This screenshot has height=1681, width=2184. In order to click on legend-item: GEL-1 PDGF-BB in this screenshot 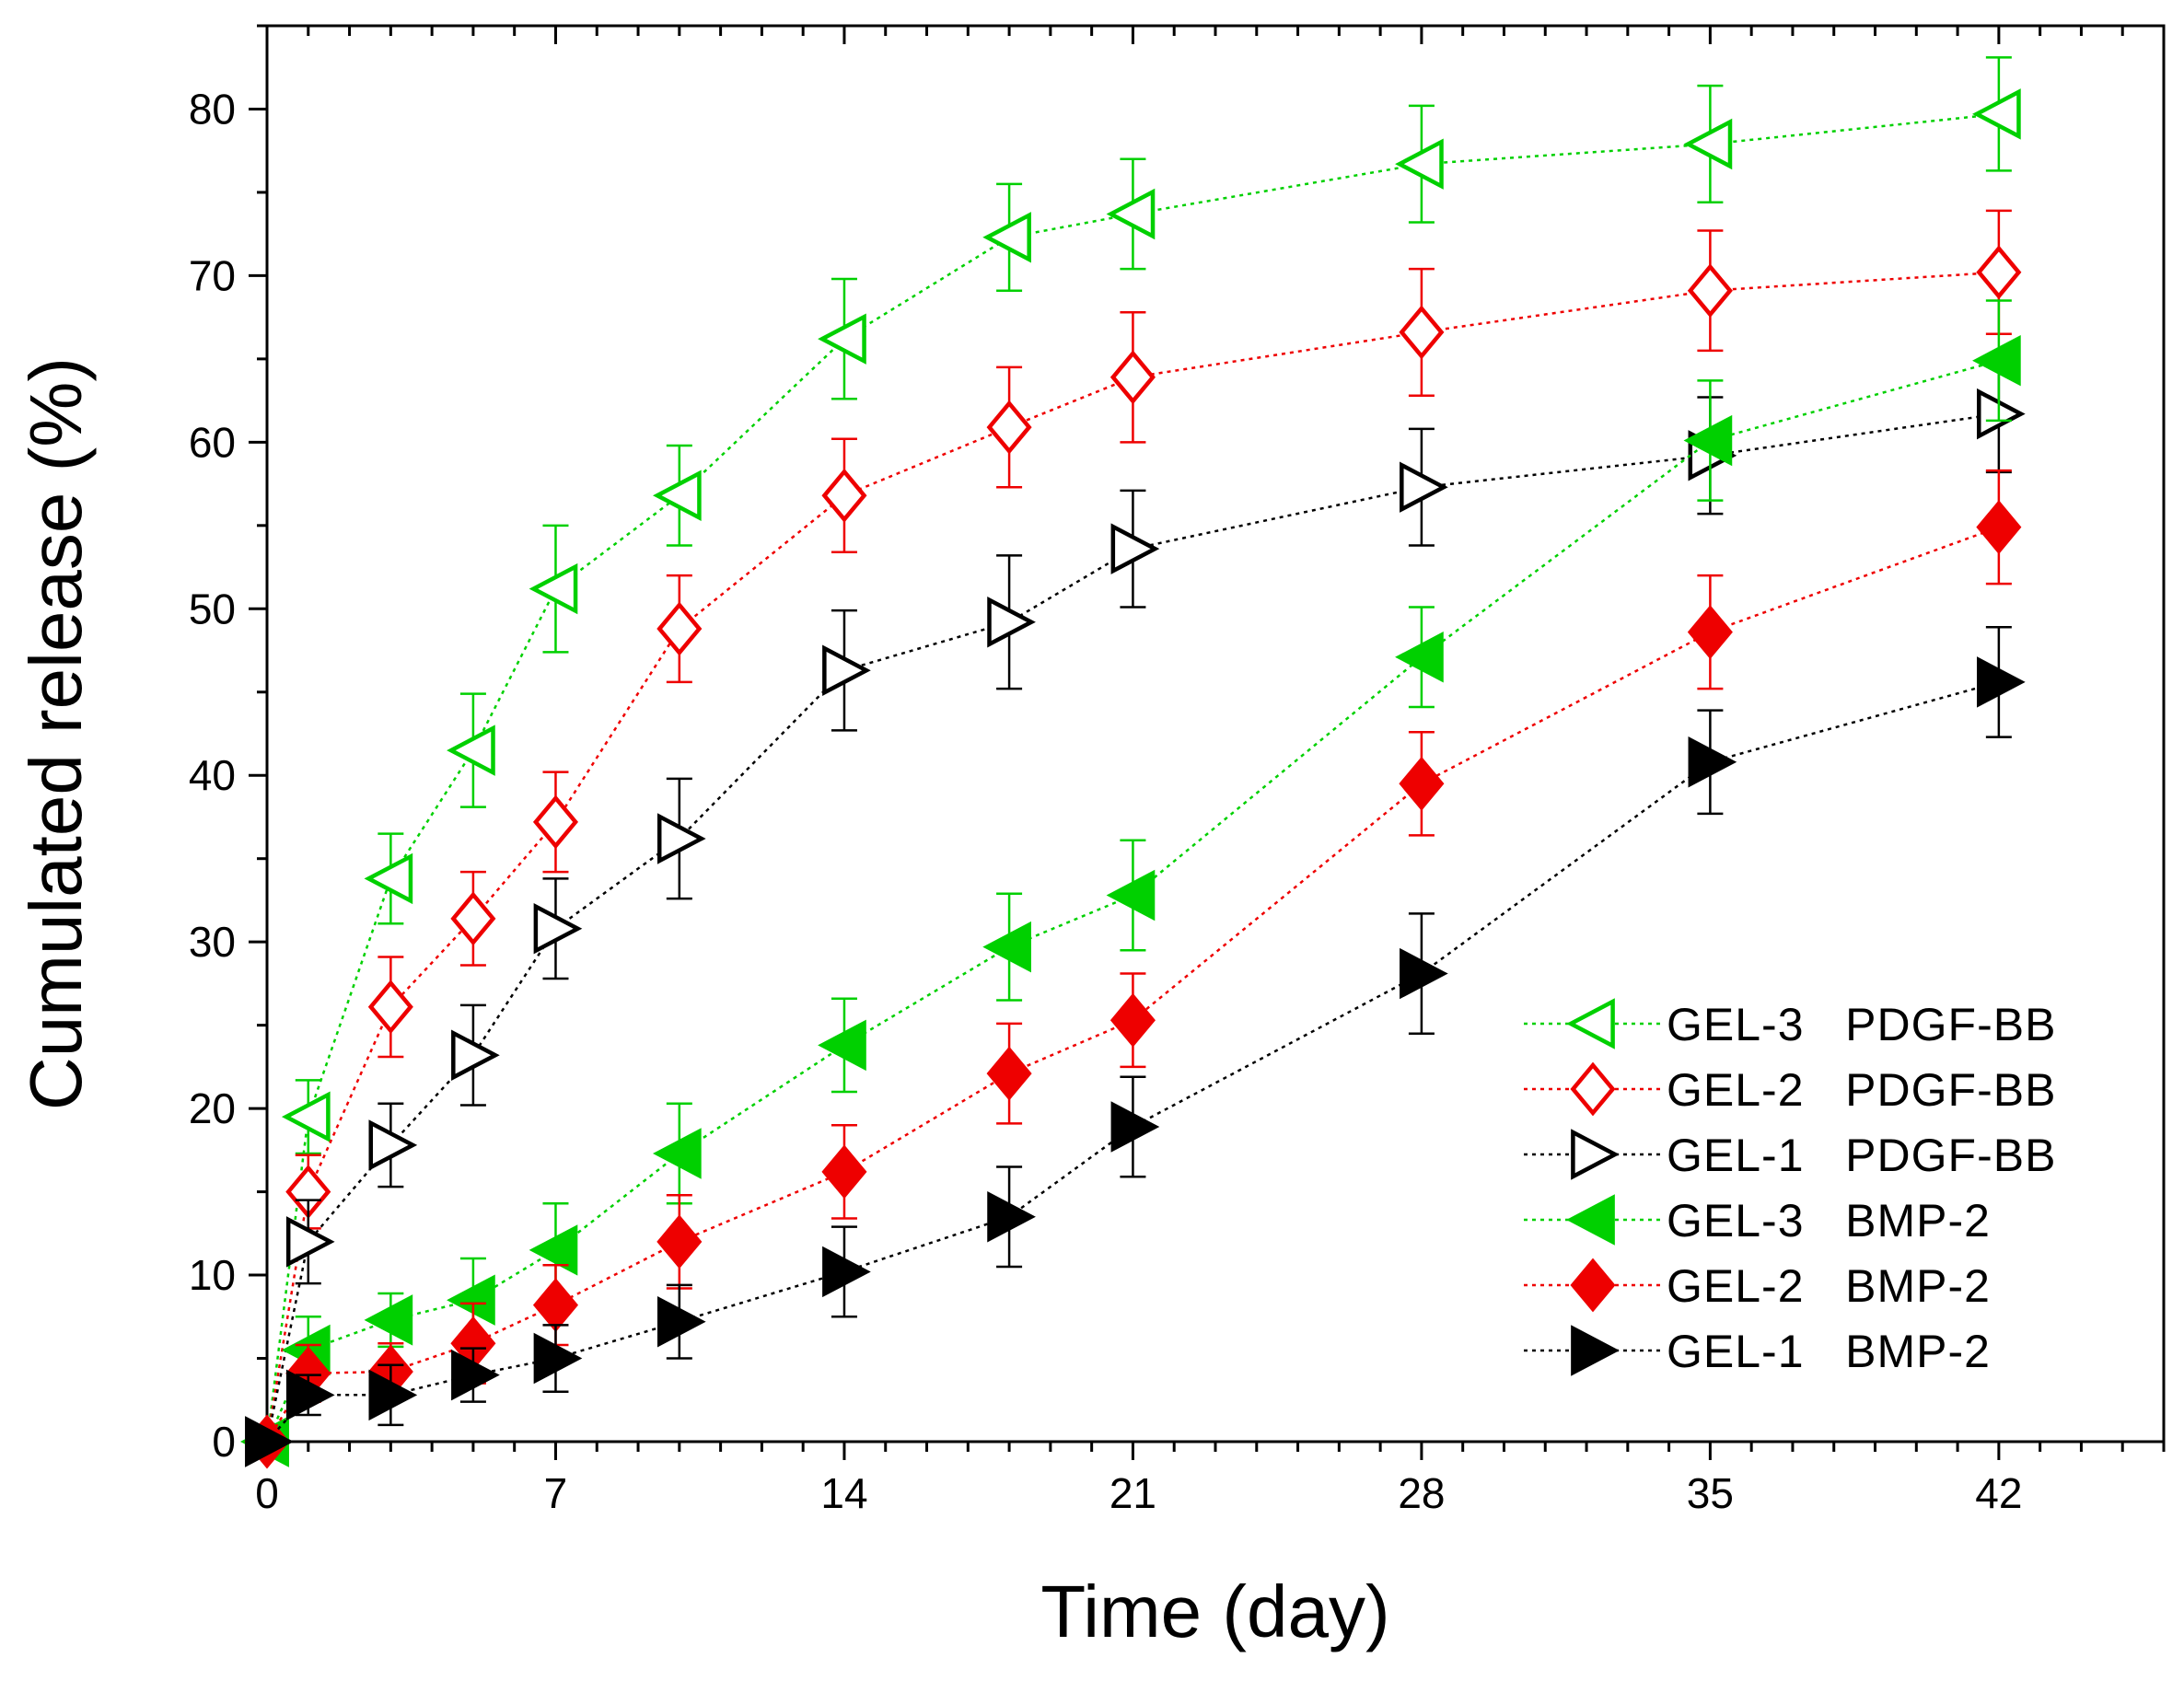, I will do `click(1790, 1155)`.